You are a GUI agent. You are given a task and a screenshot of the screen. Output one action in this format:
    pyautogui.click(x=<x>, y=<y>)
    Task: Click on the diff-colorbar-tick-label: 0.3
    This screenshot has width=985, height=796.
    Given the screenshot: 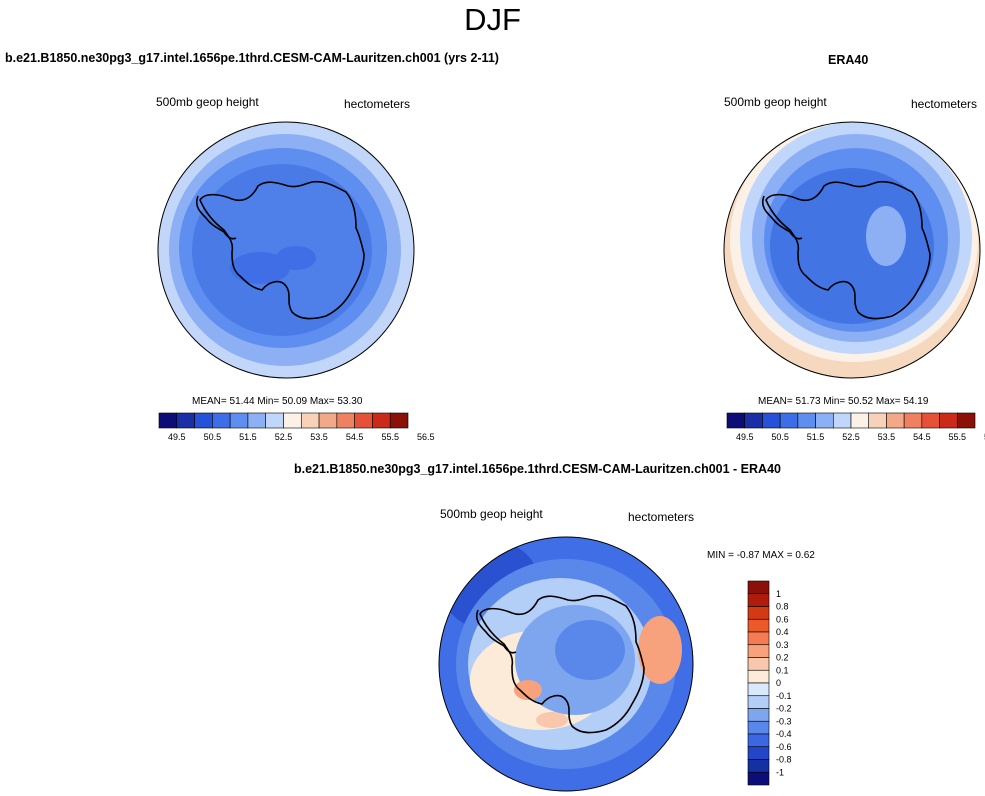 What is the action you would take?
    pyautogui.click(x=782, y=645)
    